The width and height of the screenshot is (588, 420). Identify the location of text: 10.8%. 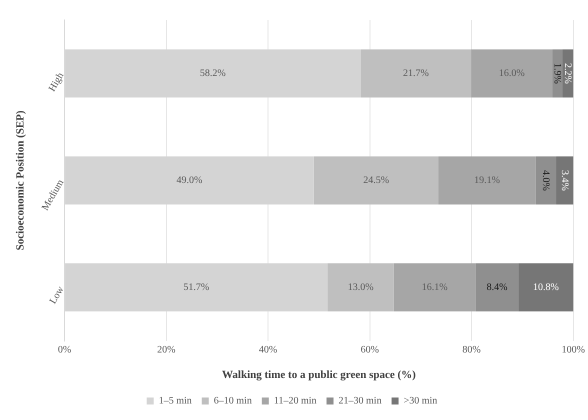
(545, 287).